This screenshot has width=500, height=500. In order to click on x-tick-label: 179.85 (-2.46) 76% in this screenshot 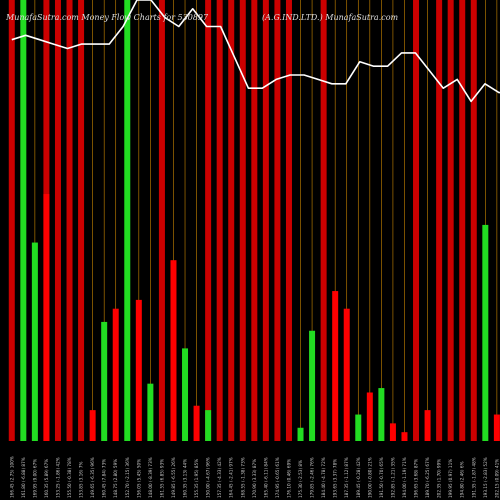, I will do `click(312, 477)`.